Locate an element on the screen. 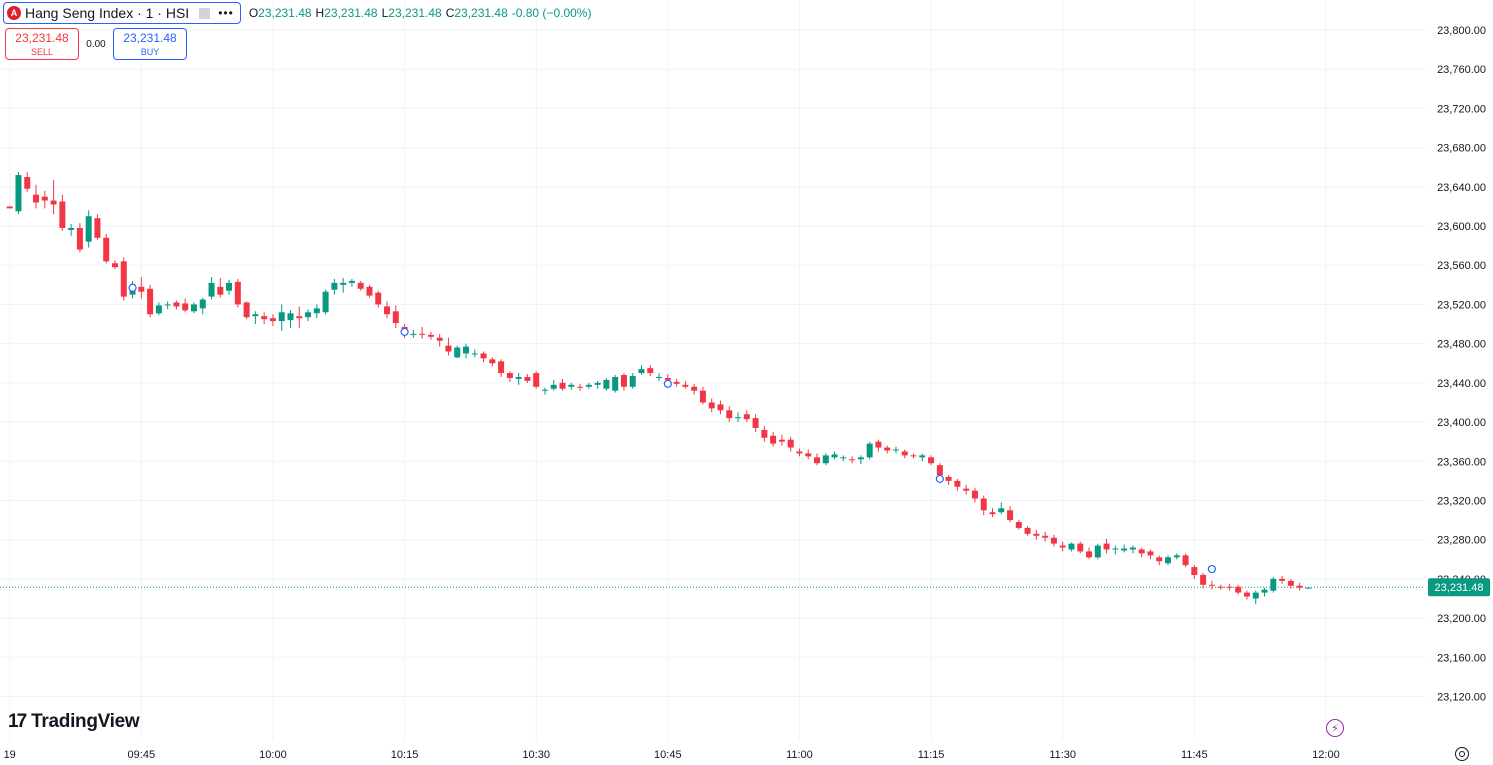 The image size is (1493, 765). event-marker is located at coordinates (404, 331).